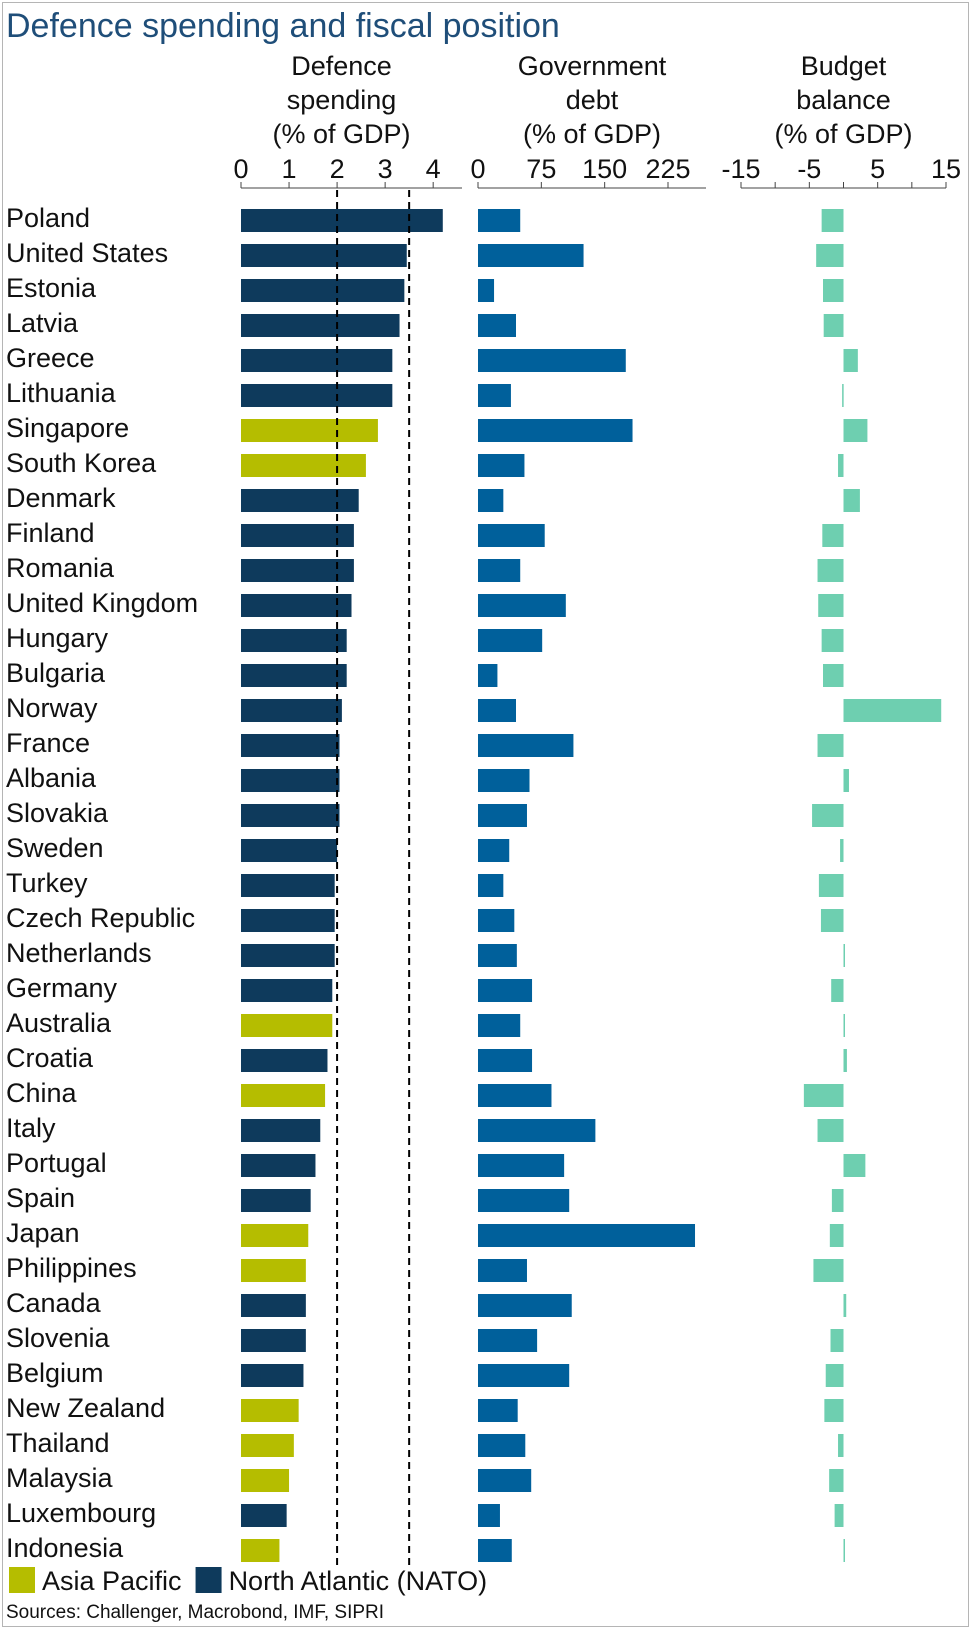  Describe the element at coordinates (55, 848) in the screenshot. I see `category-label: Sweden` at that location.